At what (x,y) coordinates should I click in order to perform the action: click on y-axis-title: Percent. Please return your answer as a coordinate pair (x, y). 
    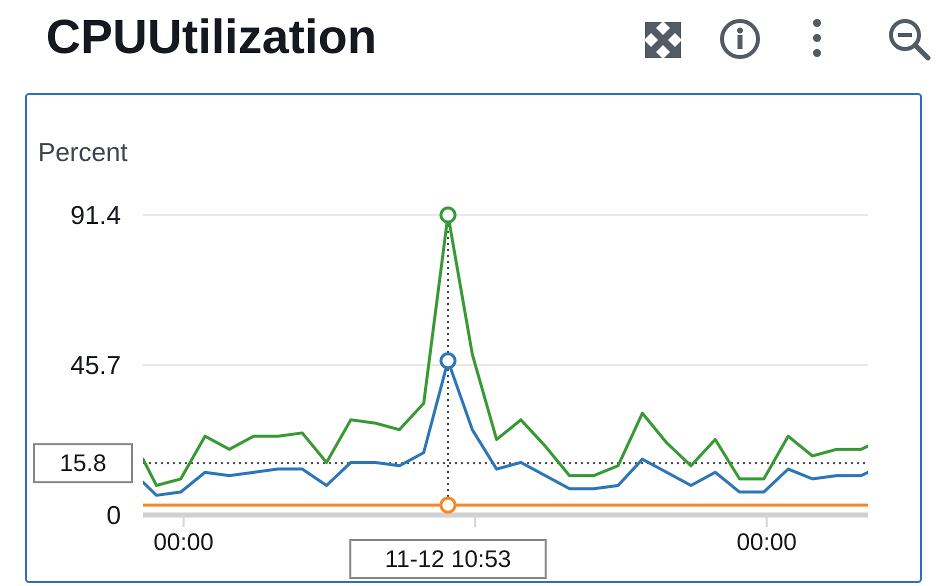
    Looking at the image, I should click on (83, 152).